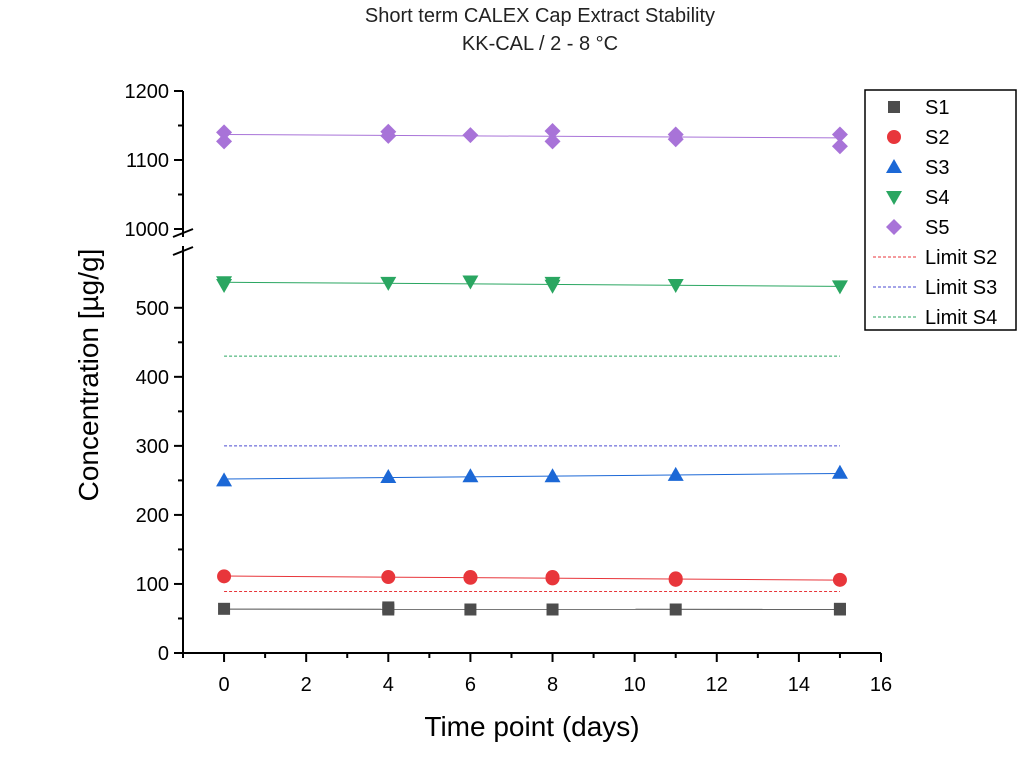 Image resolution: width=1024 pixels, height=784 pixels. I want to click on x-tick-label: 10, so click(635, 685).